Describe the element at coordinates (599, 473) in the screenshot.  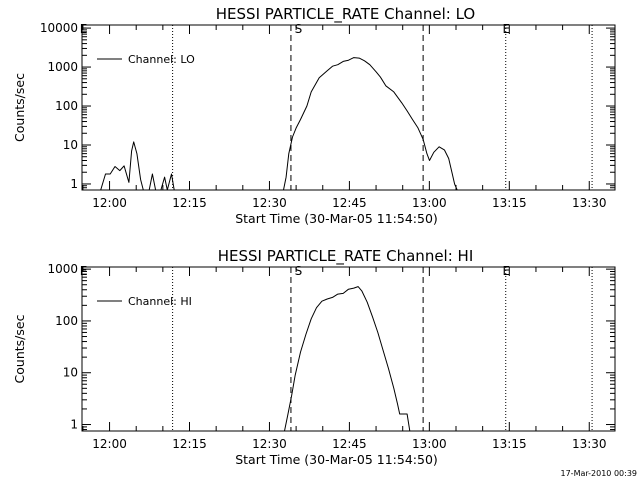
I see `timestamp-label: 17-Mar-2010 00:39` at that location.